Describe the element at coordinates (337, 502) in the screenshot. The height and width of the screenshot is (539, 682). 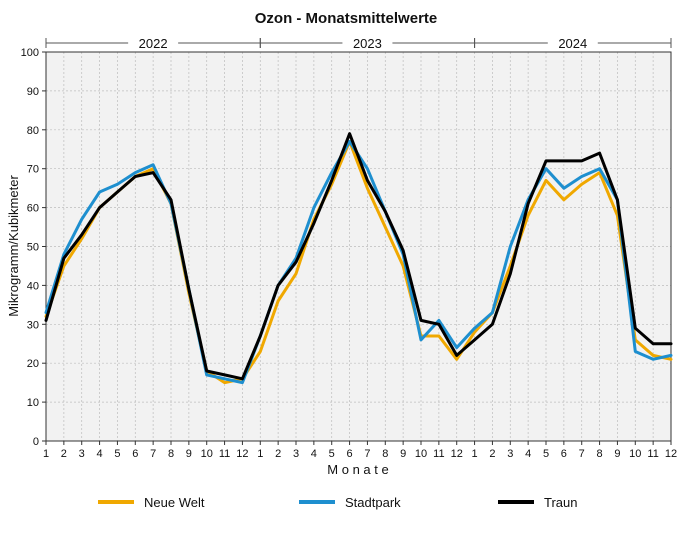
I see `legend: Neue Welt Stadtpark Traun` at that location.